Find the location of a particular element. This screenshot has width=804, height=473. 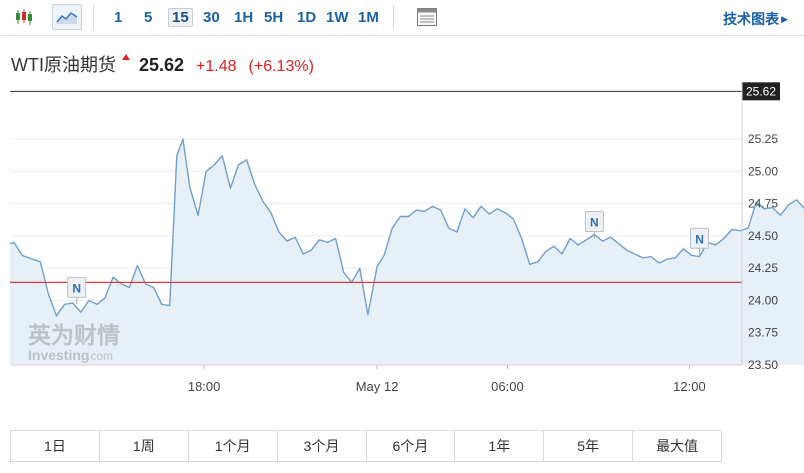

interval-label: 1 is located at coordinates (118, 17).